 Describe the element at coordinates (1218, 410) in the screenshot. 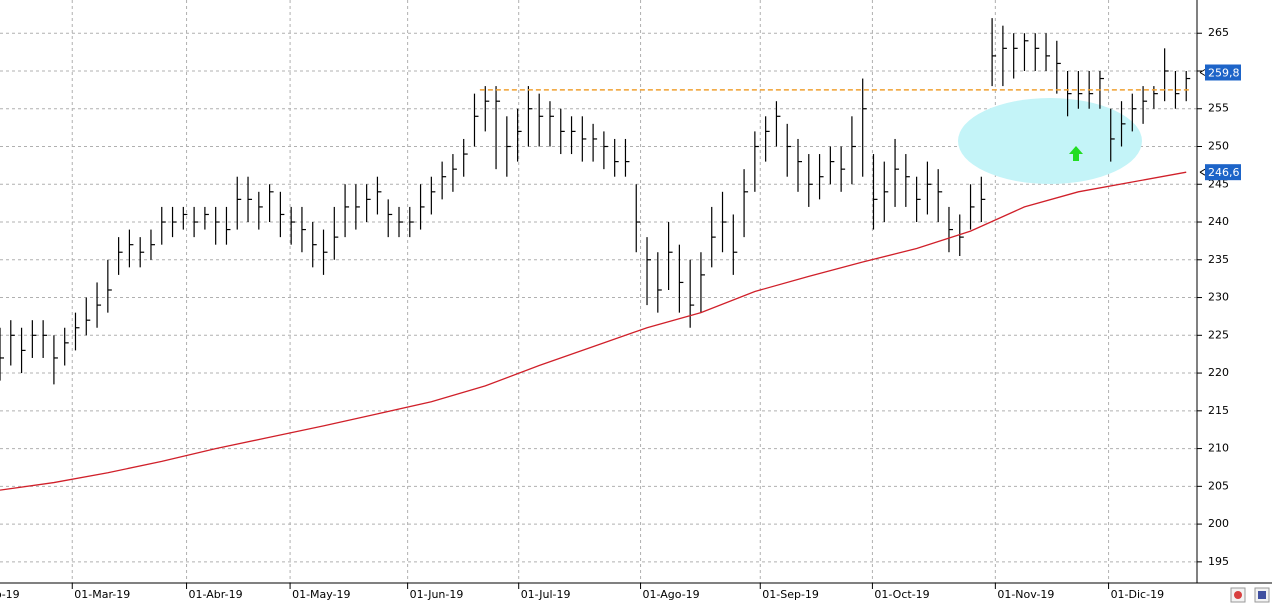

I see `y-tick-label: 215` at that location.